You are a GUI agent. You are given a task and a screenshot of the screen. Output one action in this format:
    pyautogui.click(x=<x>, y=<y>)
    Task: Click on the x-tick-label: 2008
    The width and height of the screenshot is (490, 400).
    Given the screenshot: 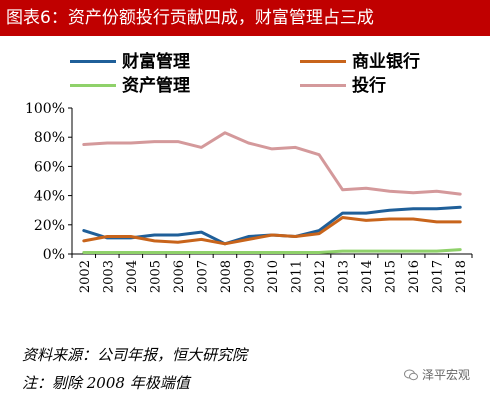 What is the action you would take?
    pyautogui.click(x=226, y=276)
    